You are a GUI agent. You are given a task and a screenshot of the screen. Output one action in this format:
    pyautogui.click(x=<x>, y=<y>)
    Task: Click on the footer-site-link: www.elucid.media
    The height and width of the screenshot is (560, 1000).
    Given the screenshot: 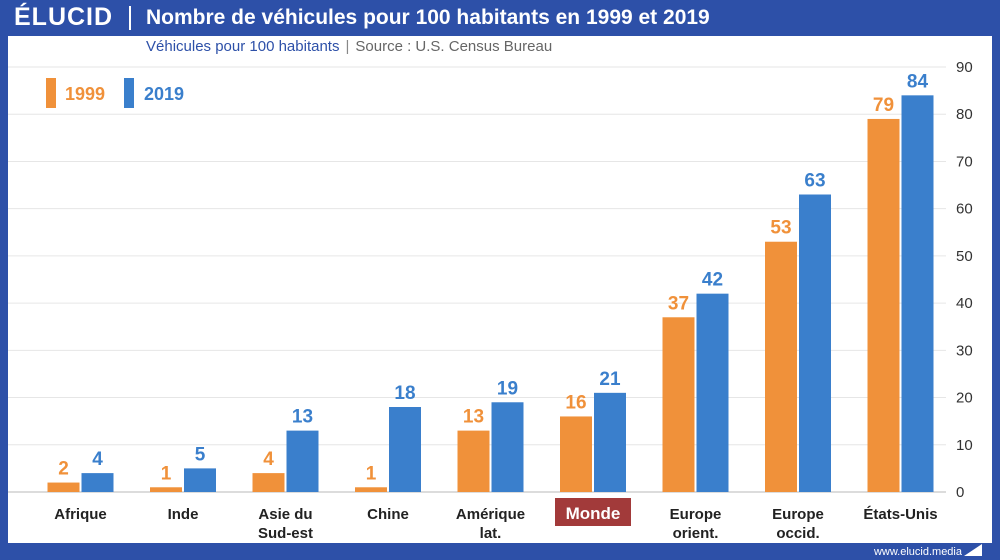 What is the action you would take?
    pyautogui.click(x=917, y=552)
    